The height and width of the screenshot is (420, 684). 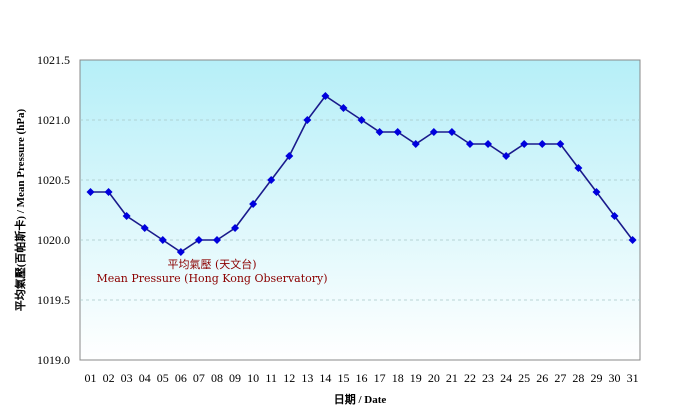 What do you see at coordinates (199, 378) in the screenshot?
I see `x-tick-label: 07` at bounding box center [199, 378].